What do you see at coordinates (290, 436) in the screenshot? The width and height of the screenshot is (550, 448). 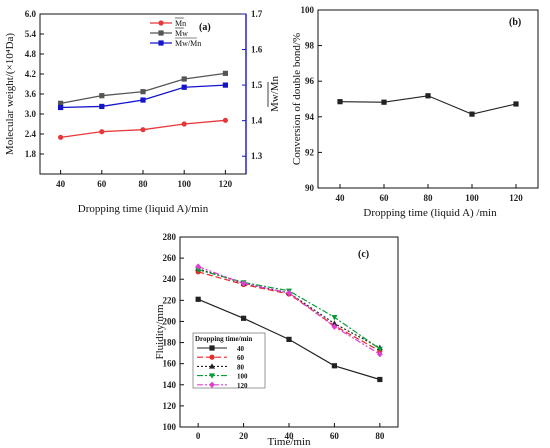 I see `x-tick-label-c: 40` at bounding box center [290, 436].